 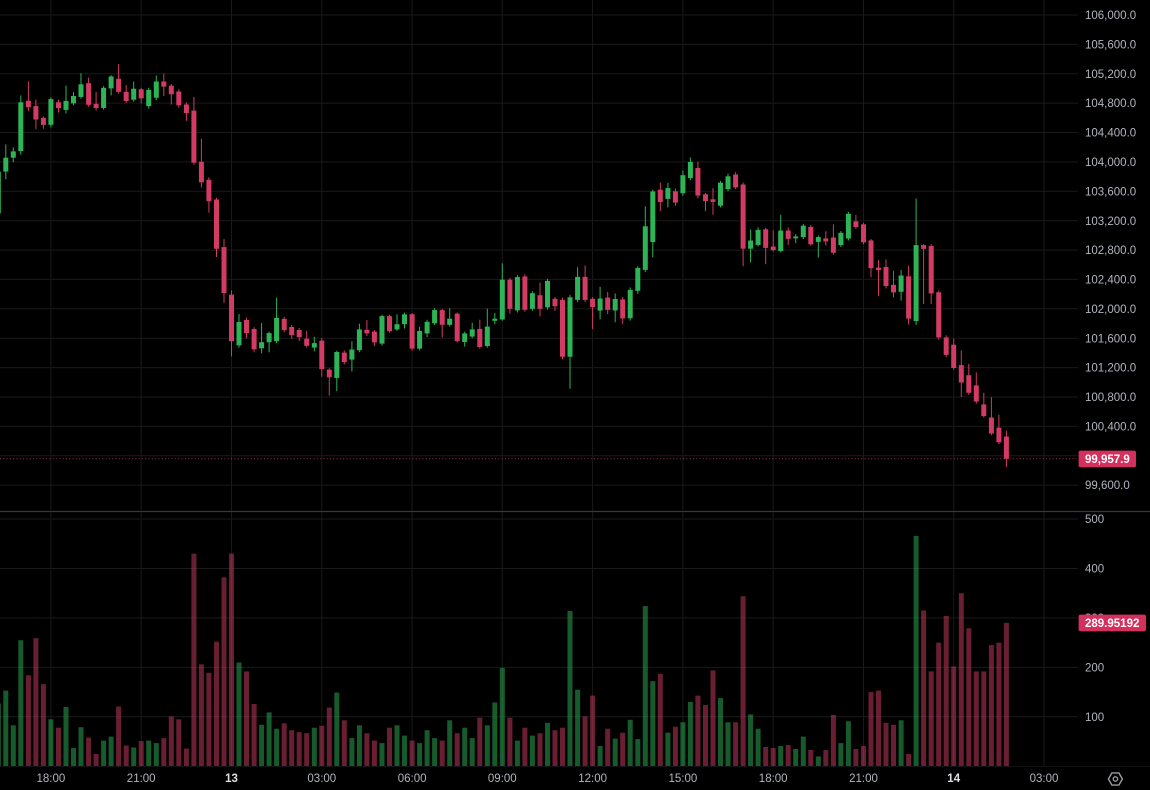 I want to click on svg-text: 100, so click(x=1094, y=718).